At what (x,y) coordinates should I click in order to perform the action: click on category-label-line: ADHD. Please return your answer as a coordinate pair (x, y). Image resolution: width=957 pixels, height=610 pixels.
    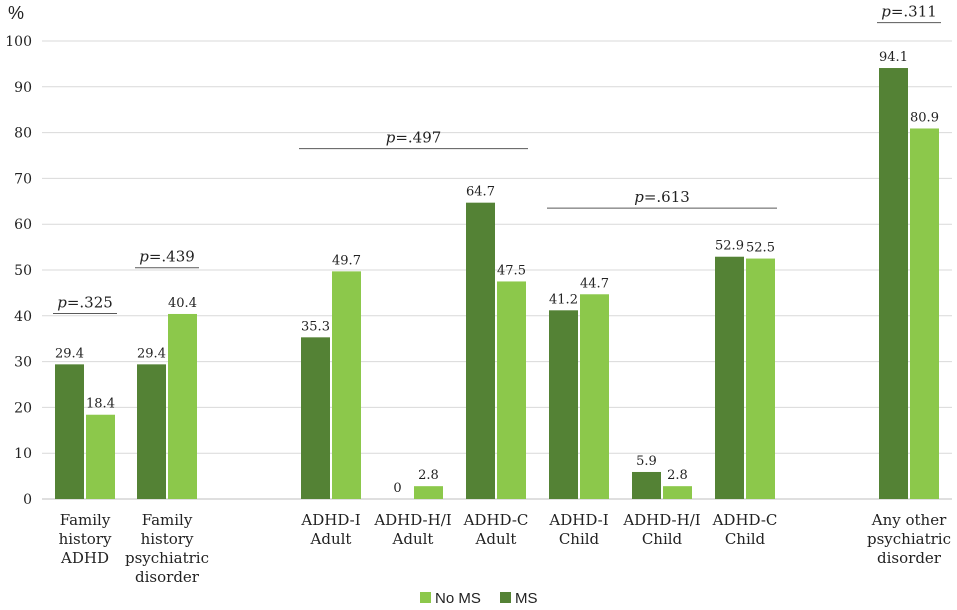
    Looking at the image, I should click on (84, 558).